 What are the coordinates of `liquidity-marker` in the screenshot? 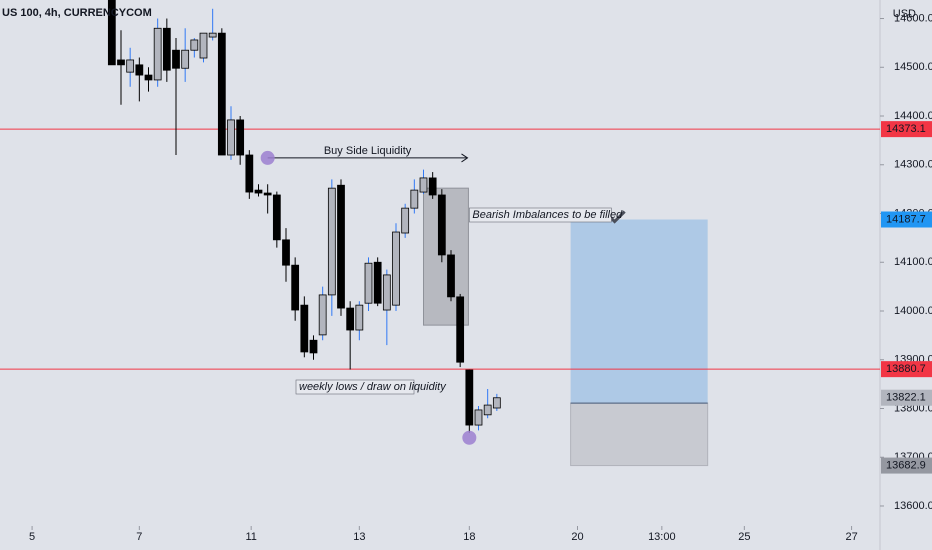 It's located at (267, 157).